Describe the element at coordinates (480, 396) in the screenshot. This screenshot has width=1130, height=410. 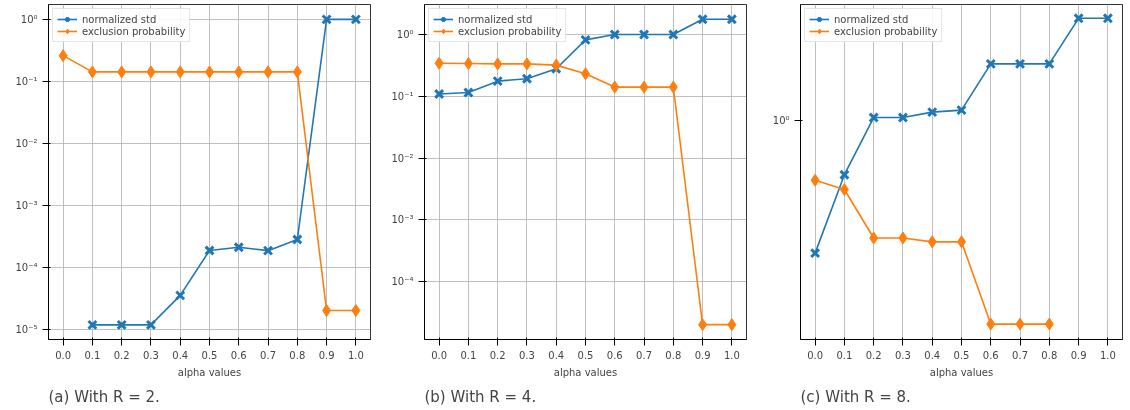
I see `text: (b) With R = 4.` at that location.